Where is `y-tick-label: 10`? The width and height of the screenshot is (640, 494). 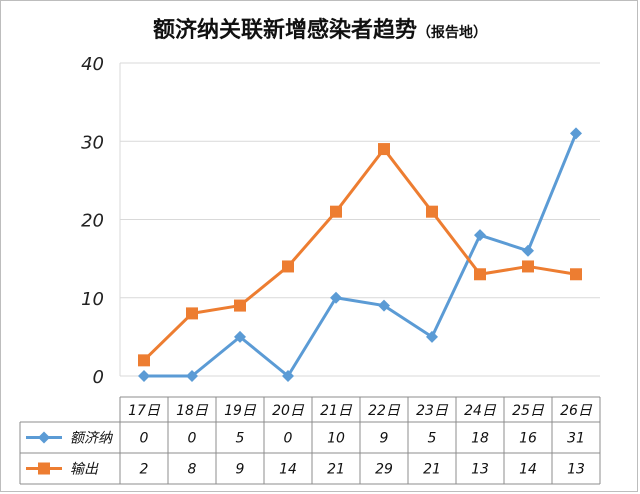
y-tick-label: 10 is located at coordinates (92, 299).